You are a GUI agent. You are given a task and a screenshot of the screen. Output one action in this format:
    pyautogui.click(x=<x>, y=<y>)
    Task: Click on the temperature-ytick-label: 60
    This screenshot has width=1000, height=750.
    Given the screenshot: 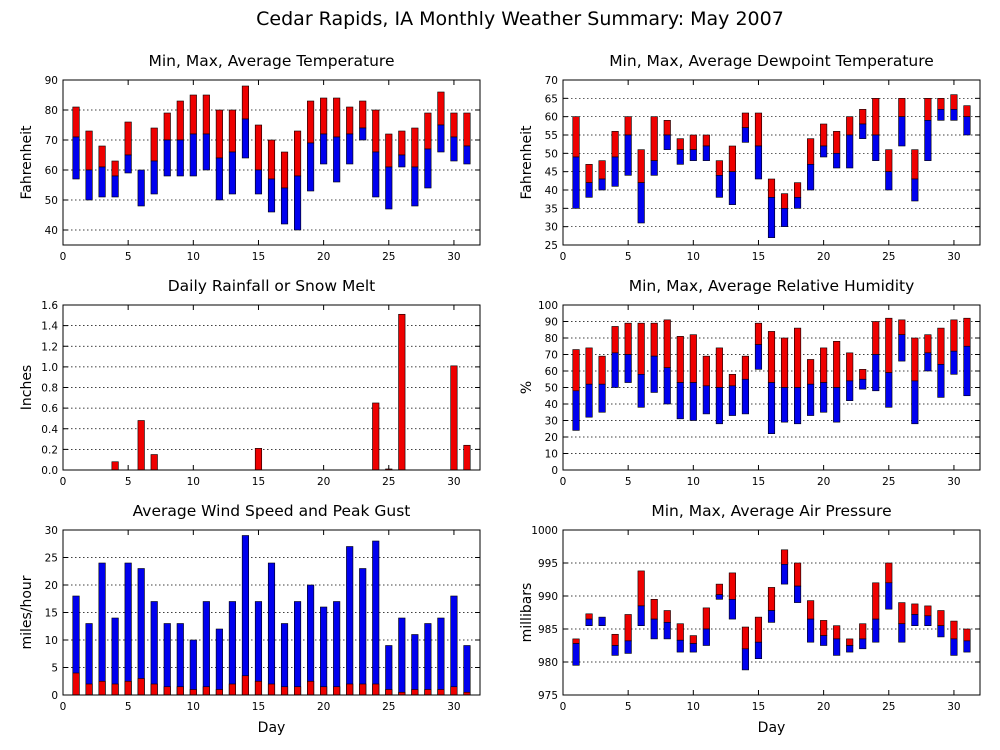 What is the action you would take?
    pyautogui.click(x=51, y=171)
    